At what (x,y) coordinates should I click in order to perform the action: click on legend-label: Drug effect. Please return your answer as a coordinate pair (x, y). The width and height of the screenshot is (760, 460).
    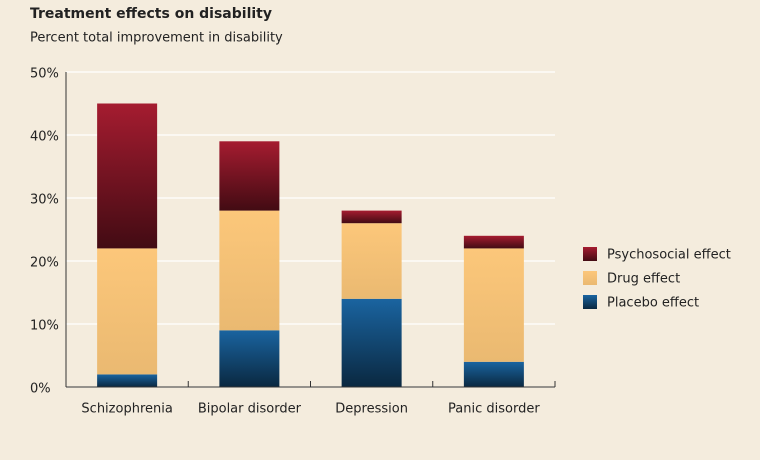
    Looking at the image, I should click on (643, 279).